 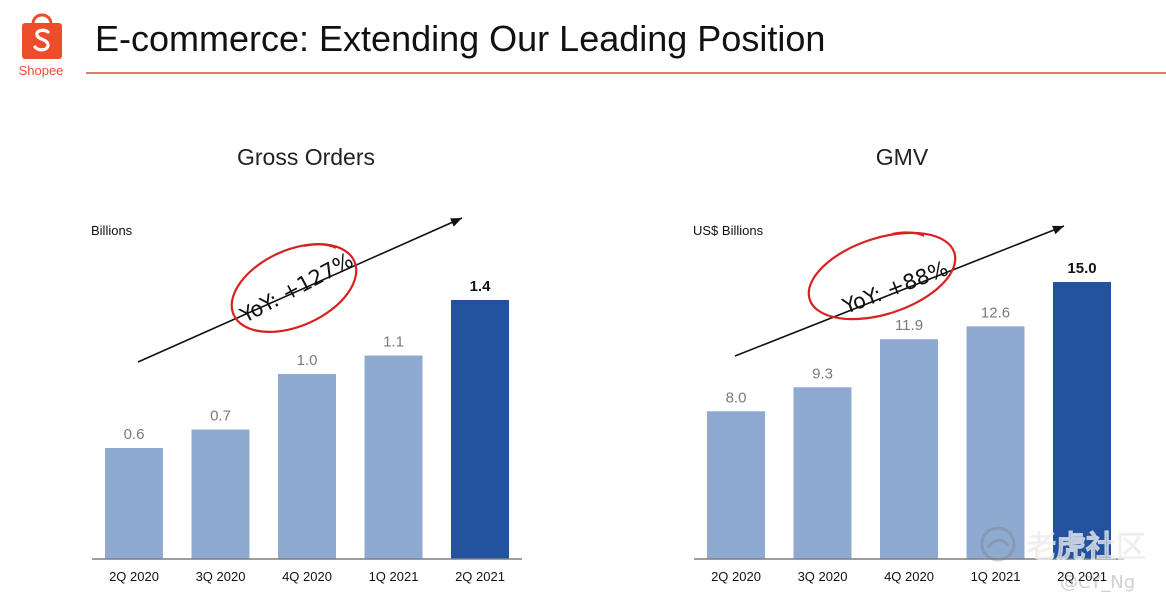 What do you see at coordinates (822, 373) in the screenshot?
I see `data-label: 9.3` at bounding box center [822, 373].